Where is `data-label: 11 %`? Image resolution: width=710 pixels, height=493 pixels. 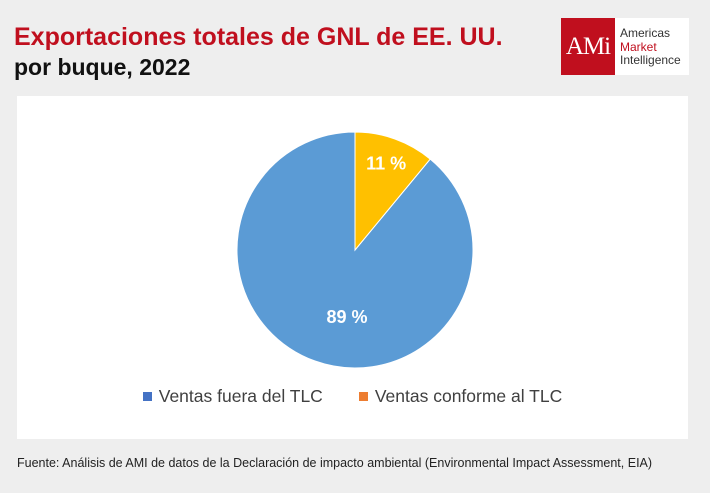
data-label: 11 % is located at coordinates (386, 163).